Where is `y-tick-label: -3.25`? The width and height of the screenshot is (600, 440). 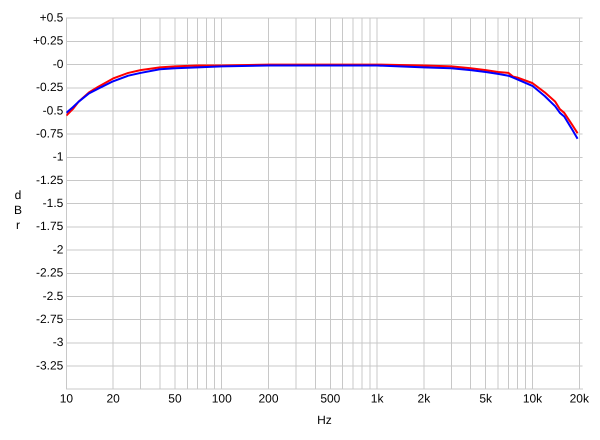
y-tick-label: -3.25 is located at coordinates (50, 365).